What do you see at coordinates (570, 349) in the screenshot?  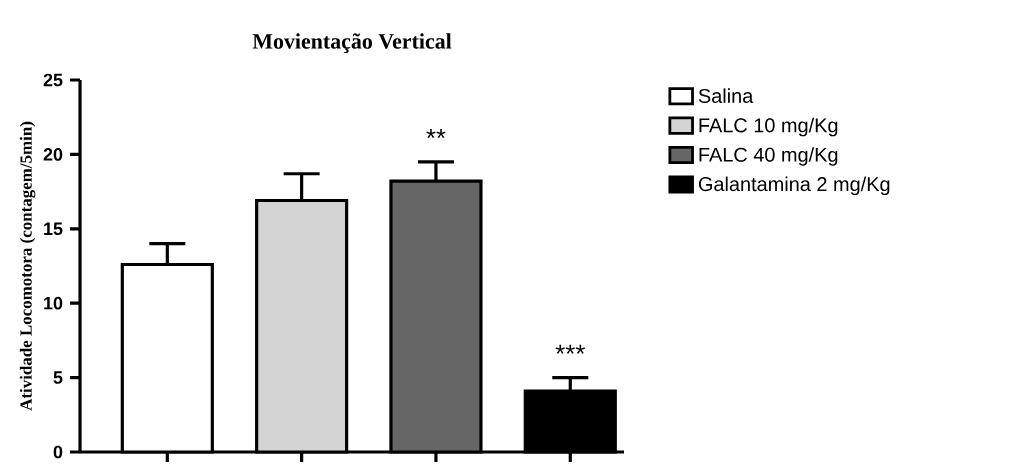 I see `annotation: ***` at bounding box center [570, 349].